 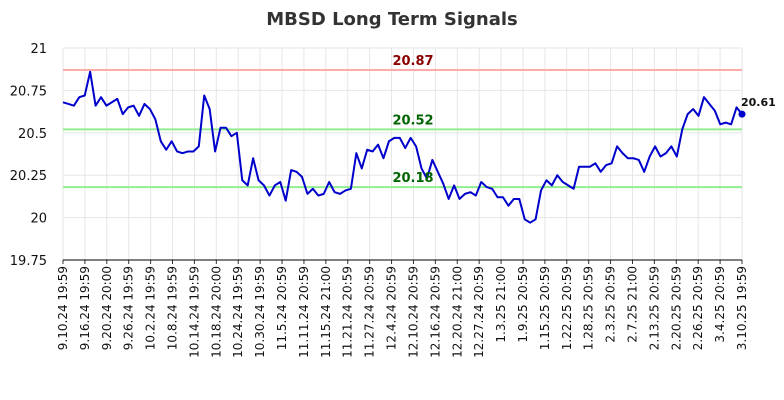 I want to click on y-tick-label: 20.75, so click(x=28, y=91).